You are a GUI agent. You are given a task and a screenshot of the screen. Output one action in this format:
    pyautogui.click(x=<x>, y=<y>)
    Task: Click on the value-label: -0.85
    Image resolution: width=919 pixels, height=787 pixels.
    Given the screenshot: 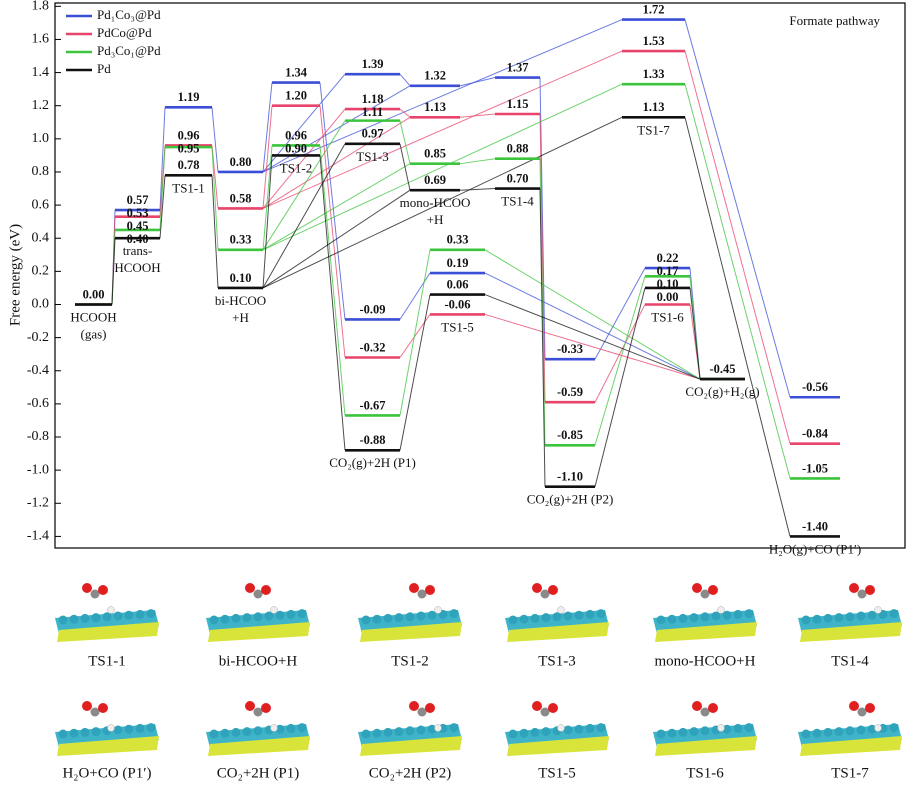 What is the action you would take?
    pyautogui.click(x=570, y=435)
    